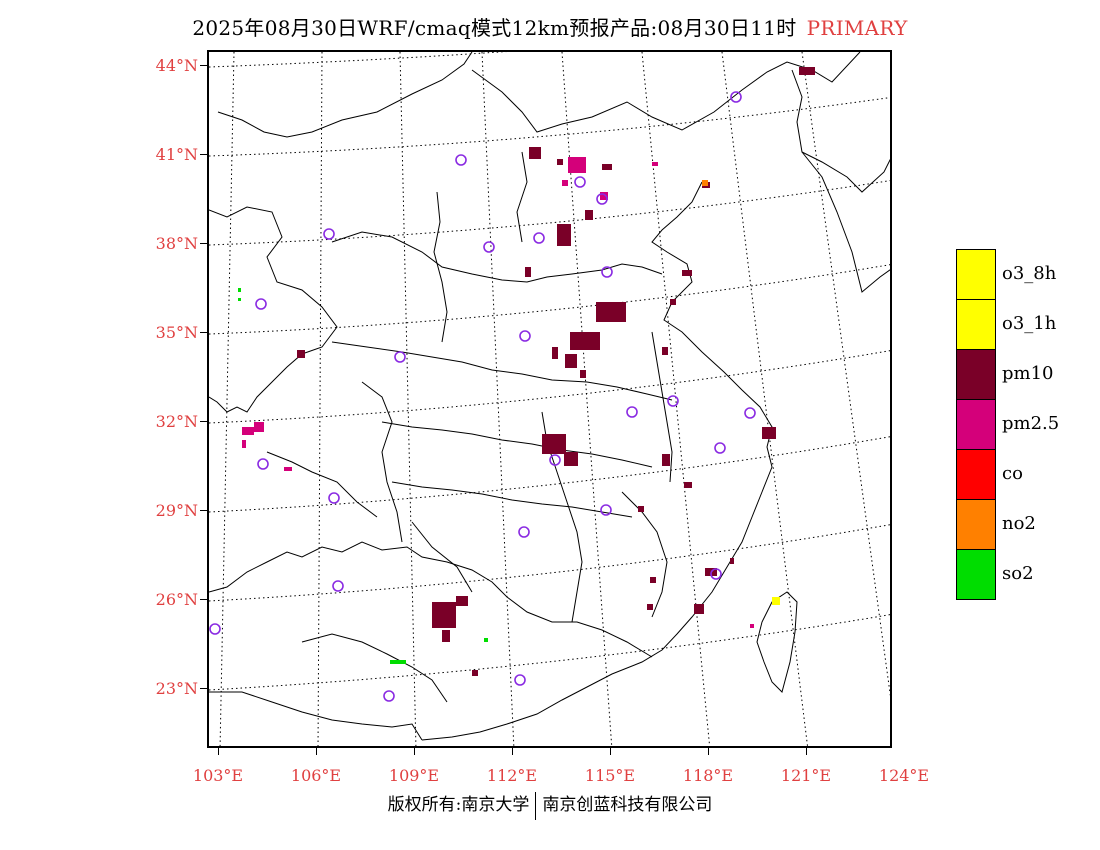 The image size is (1100, 850). Describe the element at coordinates (666, 92) in the screenshot. I see `border-north` at that location.